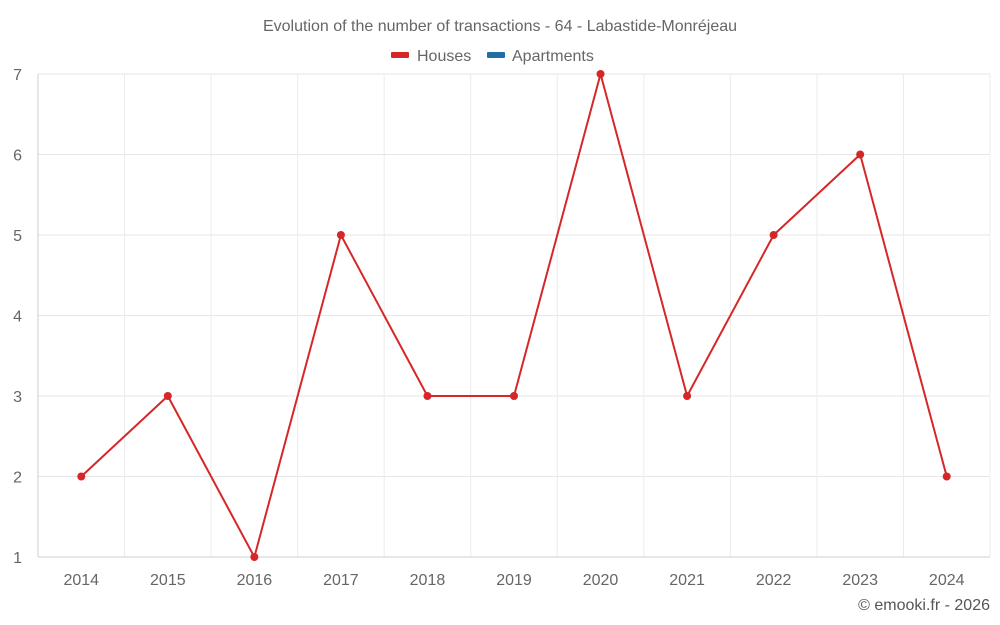  I want to click on y-tick-label-1: 1, so click(17, 558).